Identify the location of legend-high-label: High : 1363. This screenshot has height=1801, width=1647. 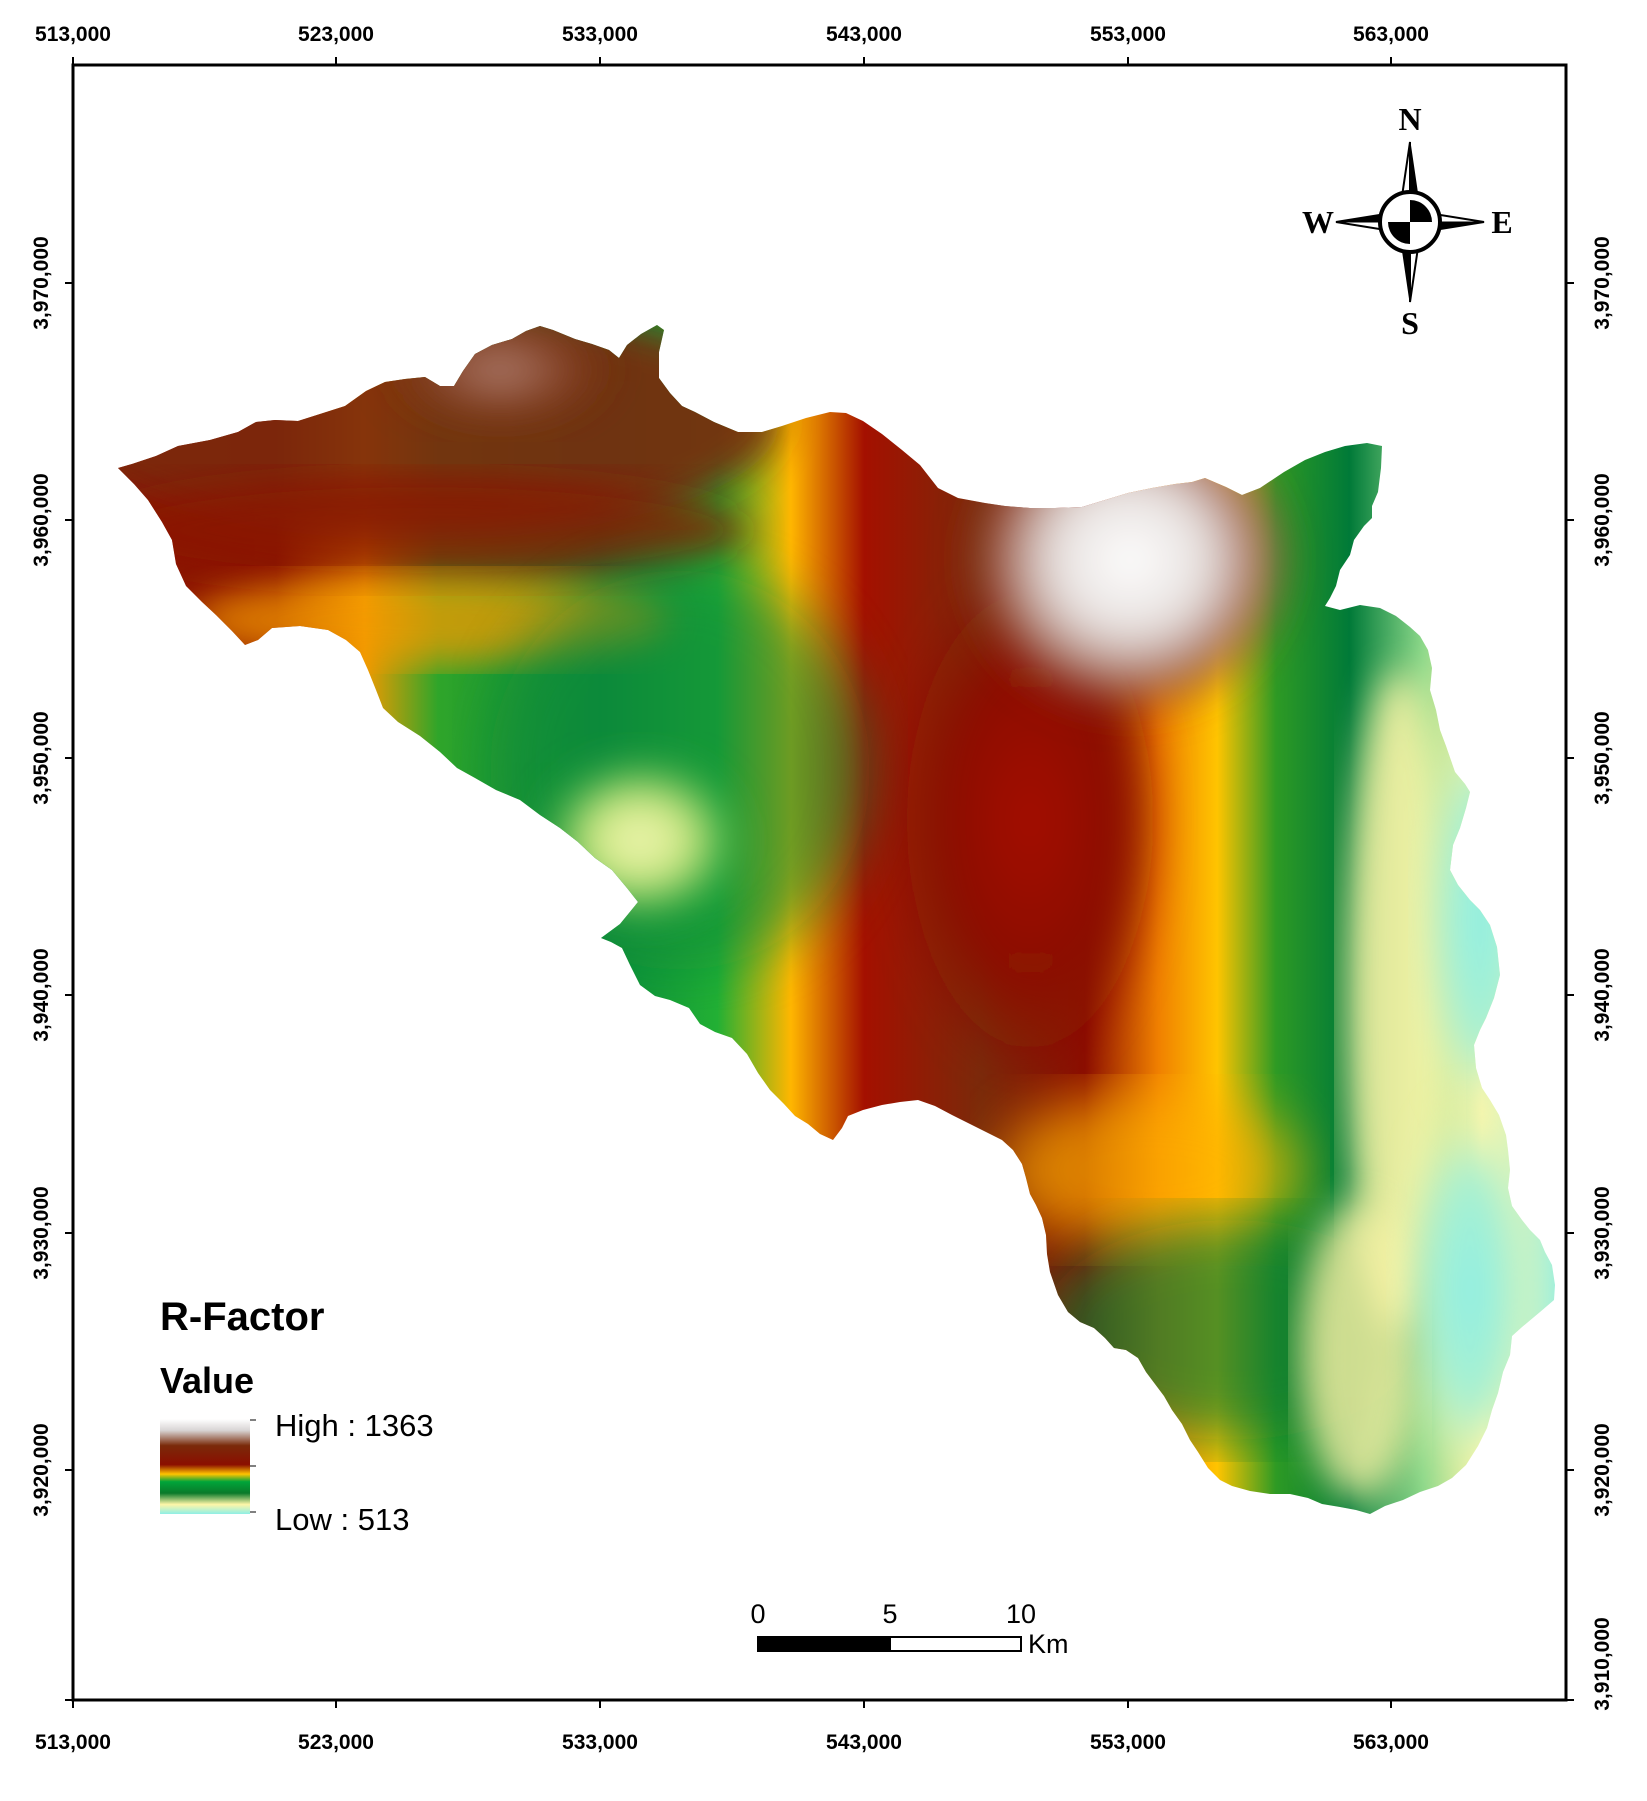
(354, 1425).